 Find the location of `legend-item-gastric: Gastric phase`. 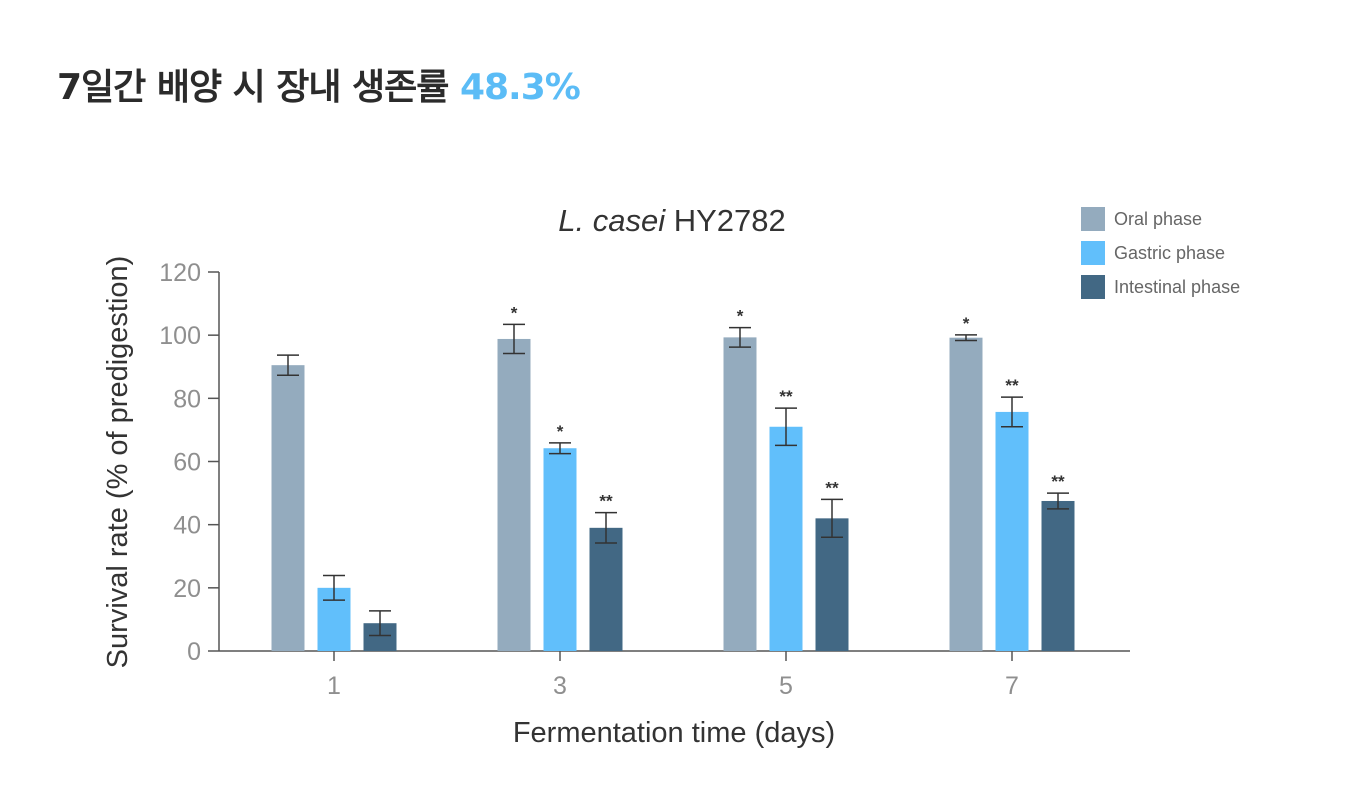

legend-item-gastric: Gastric phase is located at coordinates (1160, 253).